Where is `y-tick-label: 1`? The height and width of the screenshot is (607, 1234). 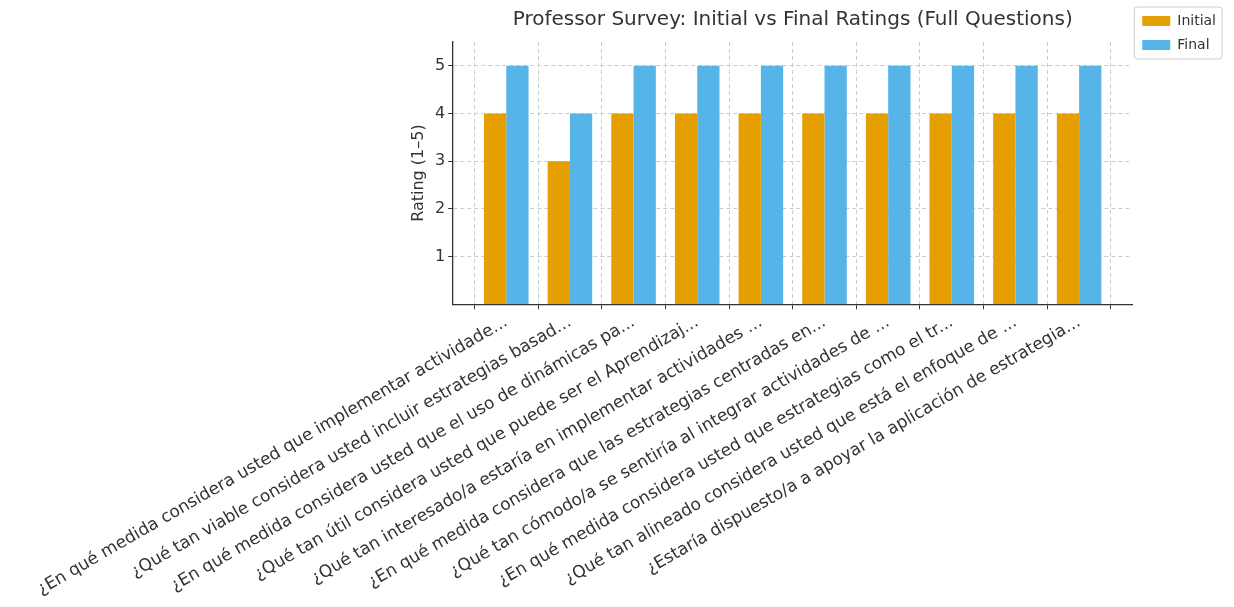 y-tick-label: 1 is located at coordinates (440, 255).